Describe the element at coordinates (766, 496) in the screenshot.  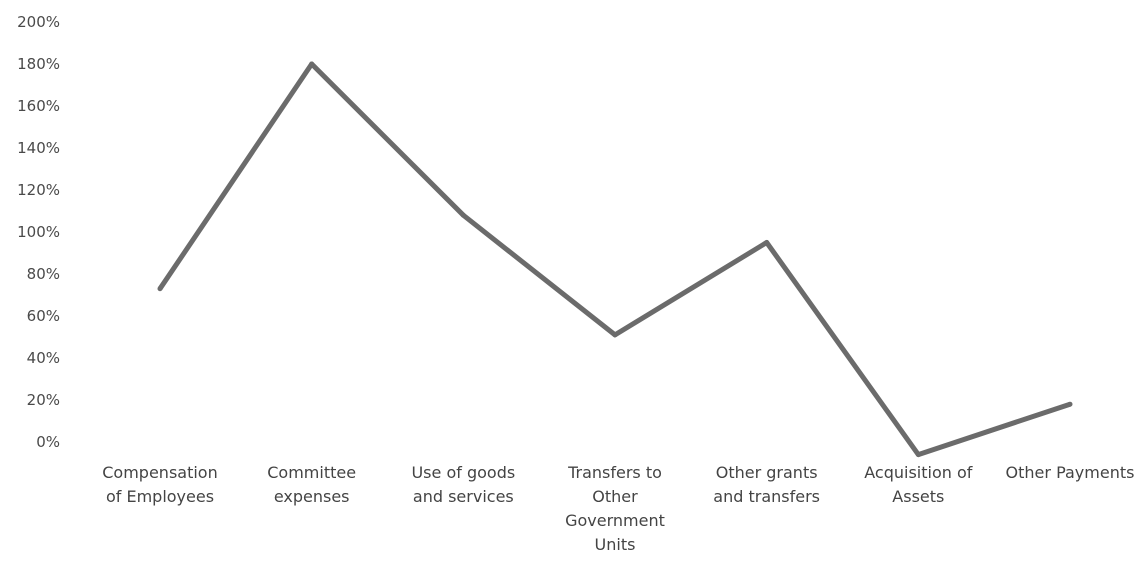
I see `x-category-label-line: and transfers` at that location.